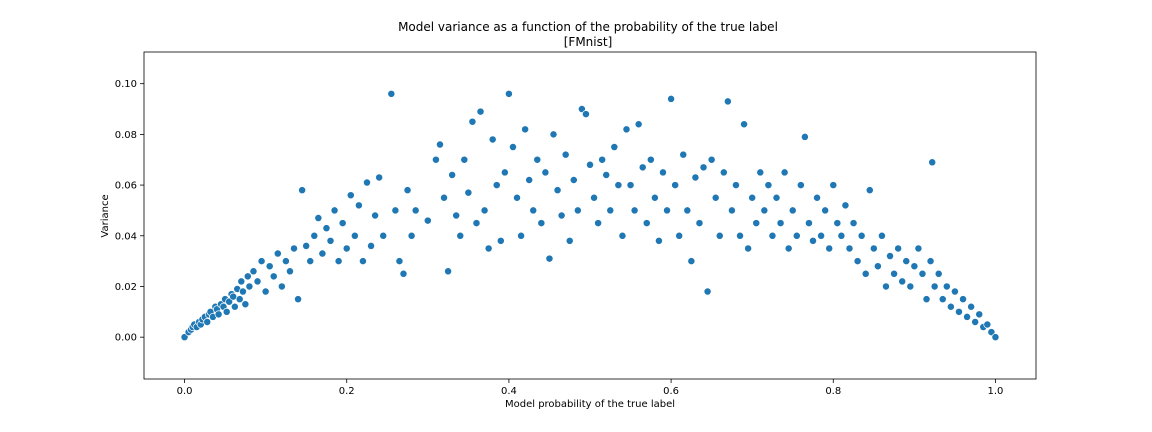 The height and width of the screenshot is (432, 1152). Describe the element at coordinates (126, 287) in the screenshot. I see `y-tick-label: 0.02` at that location.